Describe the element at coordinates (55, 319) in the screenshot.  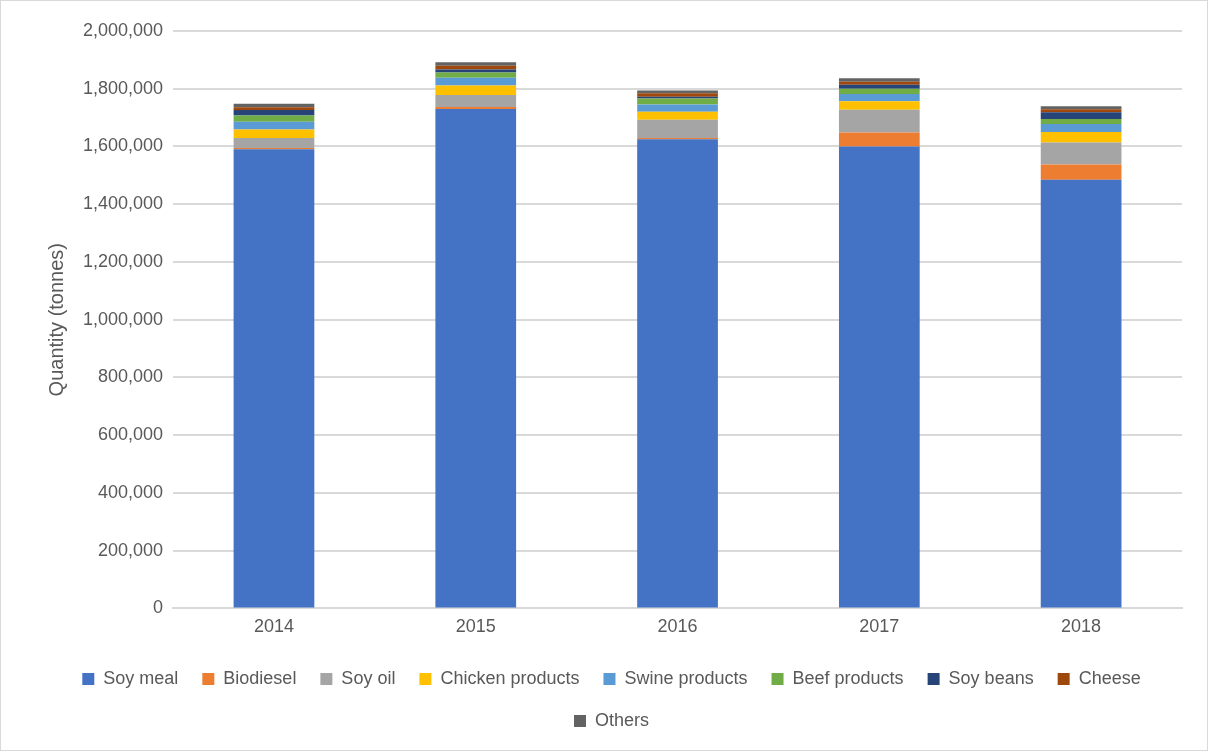
I see `y-axis-title: Quantity (tonnes)` at that location.